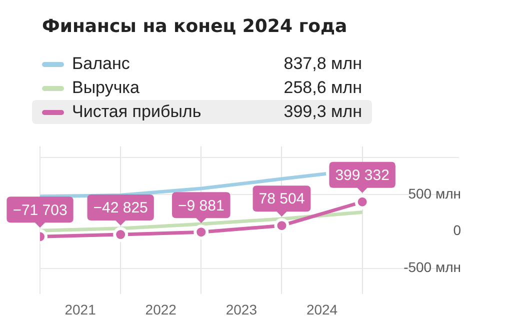 The image size is (515, 331). I want to click on x-tick-label: 2024, so click(322, 309).